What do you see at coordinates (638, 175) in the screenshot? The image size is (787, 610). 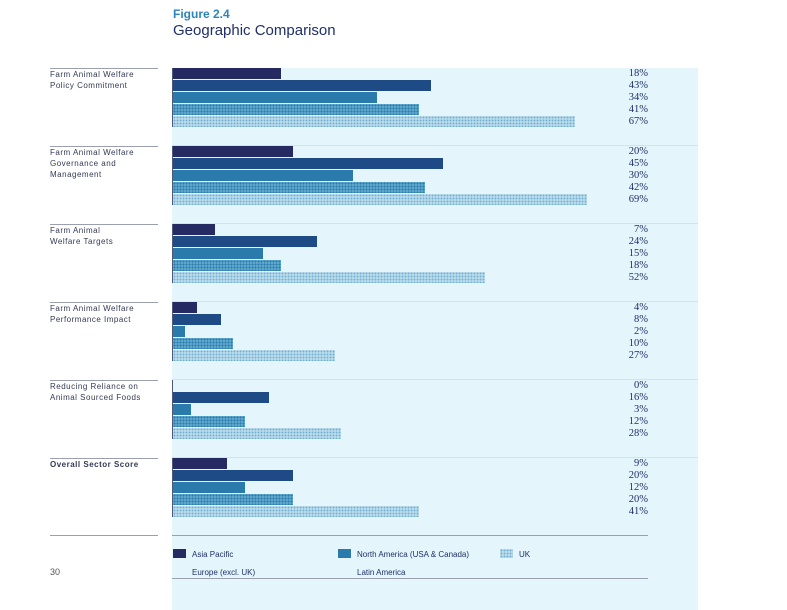 I see `value-label: 30%` at bounding box center [638, 175].